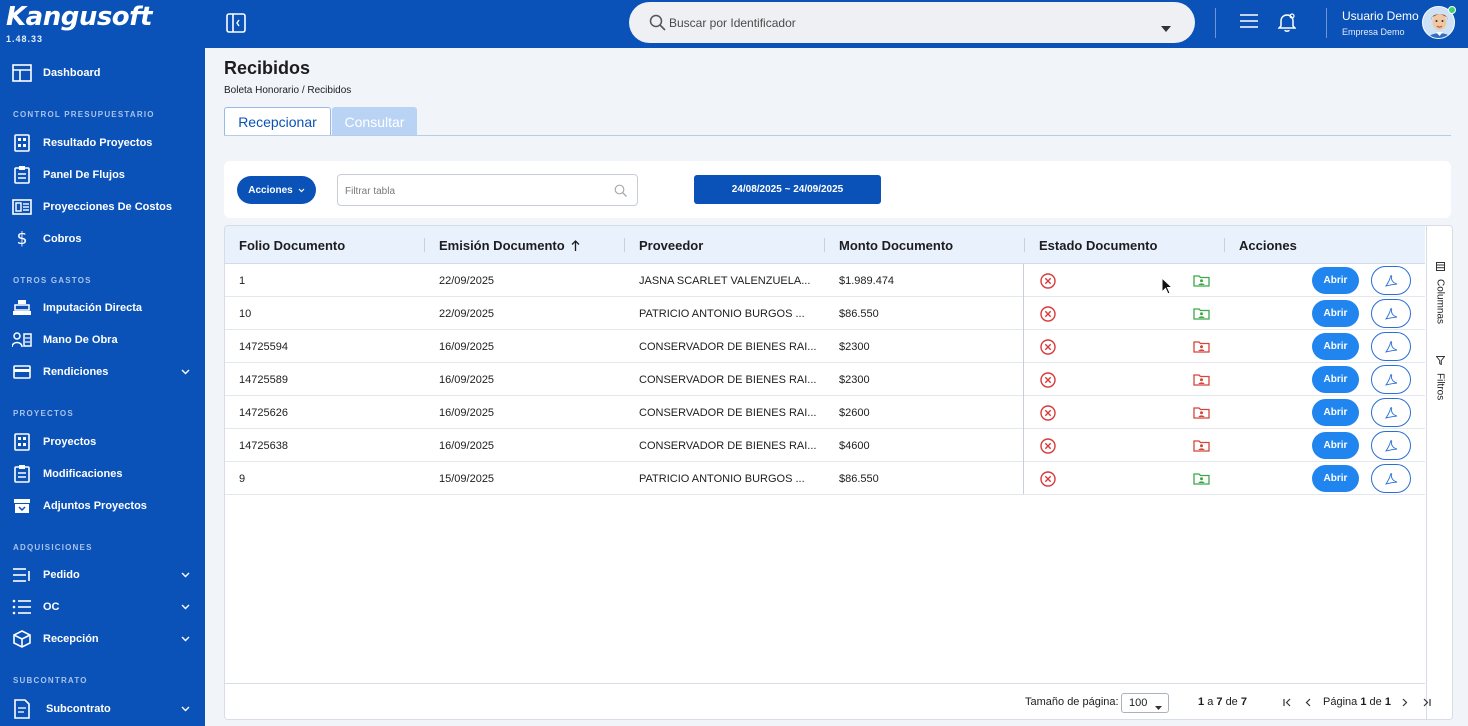 The width and height of the screenshot is (1468, 726). Describe the element at coordinates (1380, 16) in the screenshot. I see `user-name: Usuario Demo` at that location.